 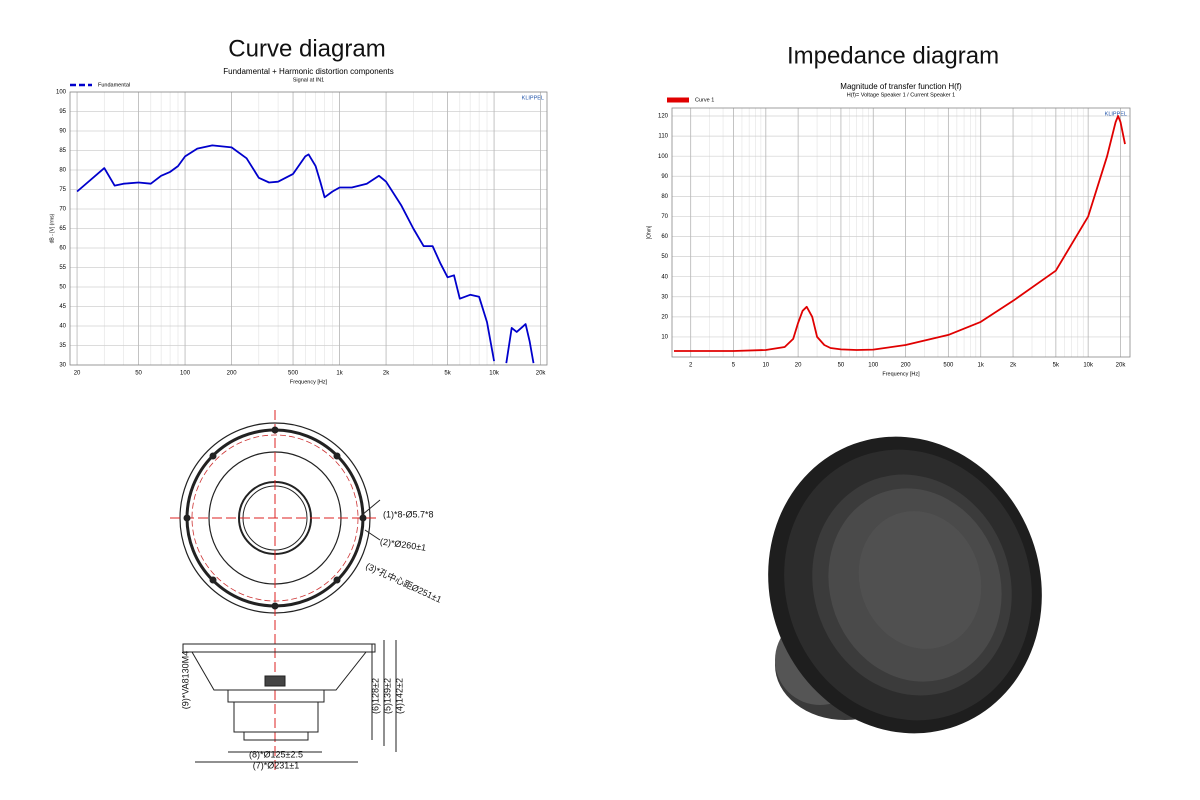 I want to click on legend-label: Fundamental, so click(x=114, y=85).